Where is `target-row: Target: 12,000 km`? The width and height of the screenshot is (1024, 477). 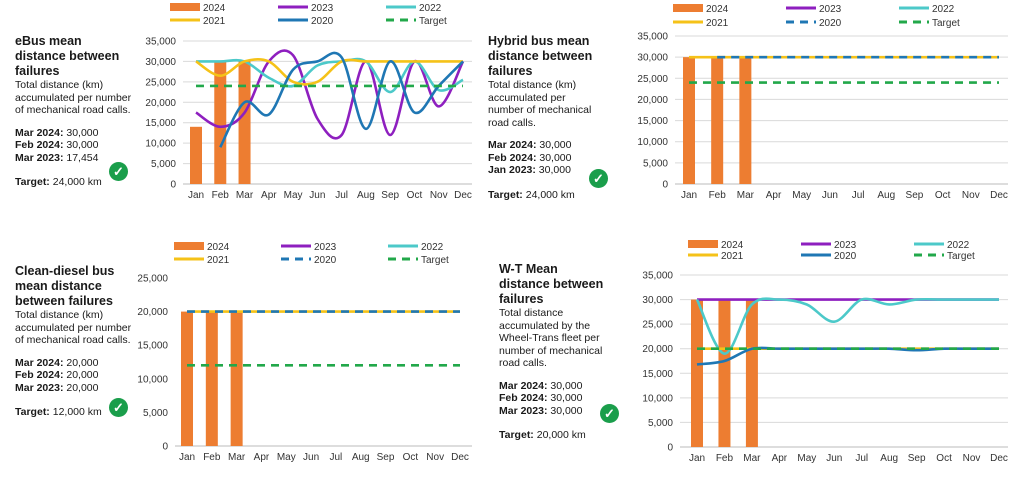 target-row: Target: 12,000 km is located at coordinates (74, 412).